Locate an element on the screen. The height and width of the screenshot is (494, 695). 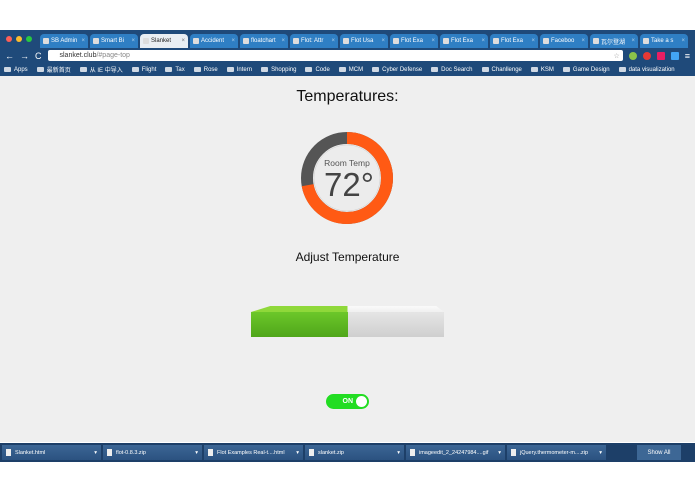
tab-label: Flot: Attr is located at coordinates (312, 41).